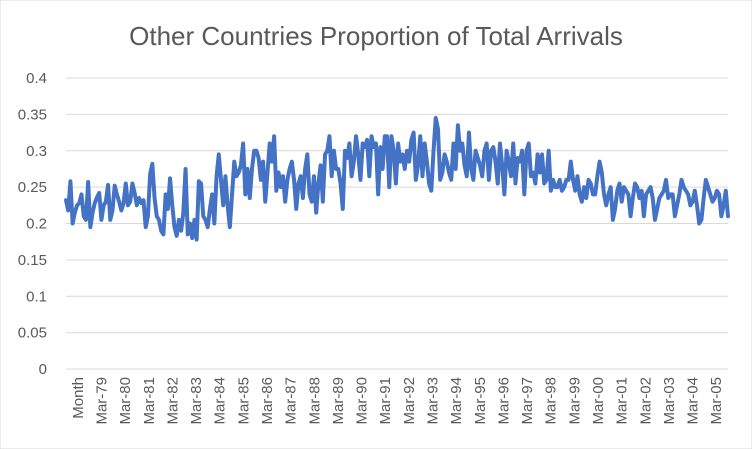 This screenshot has width=752, height=449. Describe the element at coordinates (645, 401) in the screenshot. I see `x-tick-label: Mar-02` at that location.